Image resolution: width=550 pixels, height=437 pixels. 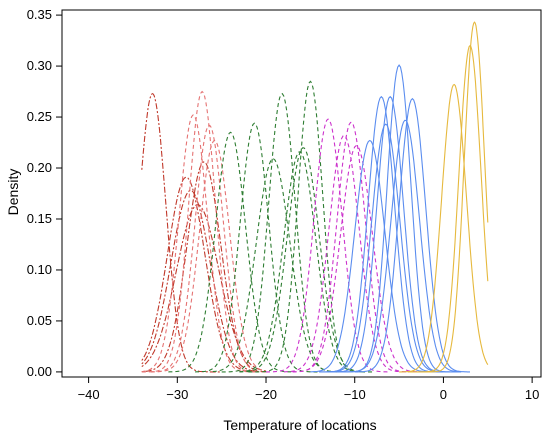 I want to click on y-tick-label: 0.00, so click(x=39, y=371).